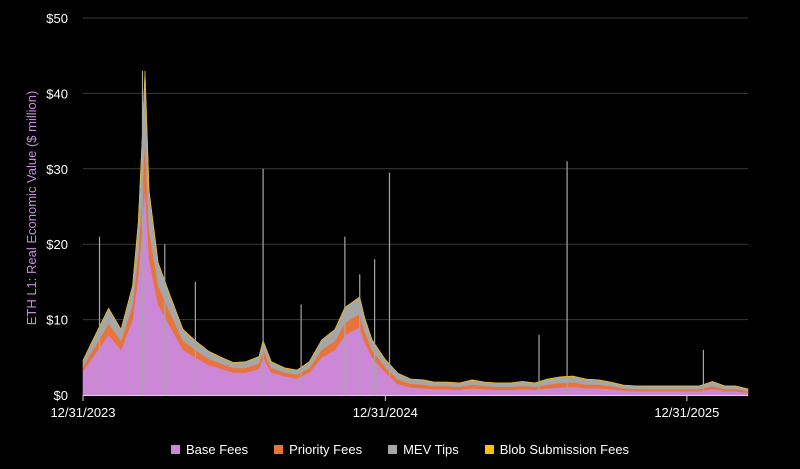  What do you see at coordinates (57, 93) in the screenshot?
I see `y-tick-label: $40` at bounding box center [57, 93].